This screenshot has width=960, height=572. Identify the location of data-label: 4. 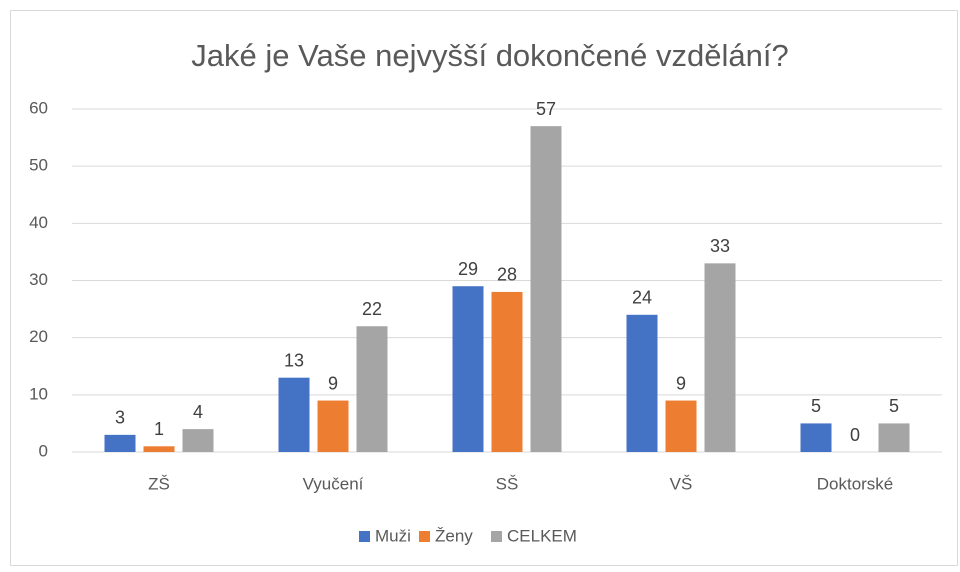
(198, 412).